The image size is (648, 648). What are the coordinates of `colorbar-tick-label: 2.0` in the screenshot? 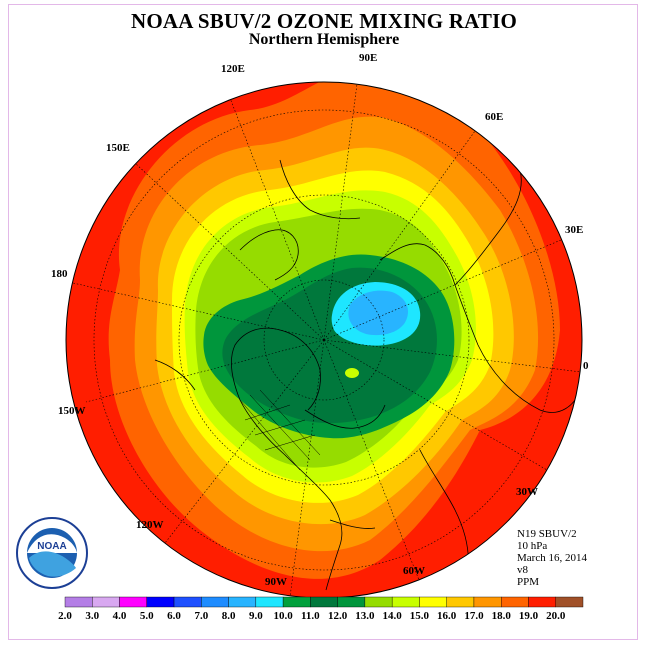 It's located at (65, 616).